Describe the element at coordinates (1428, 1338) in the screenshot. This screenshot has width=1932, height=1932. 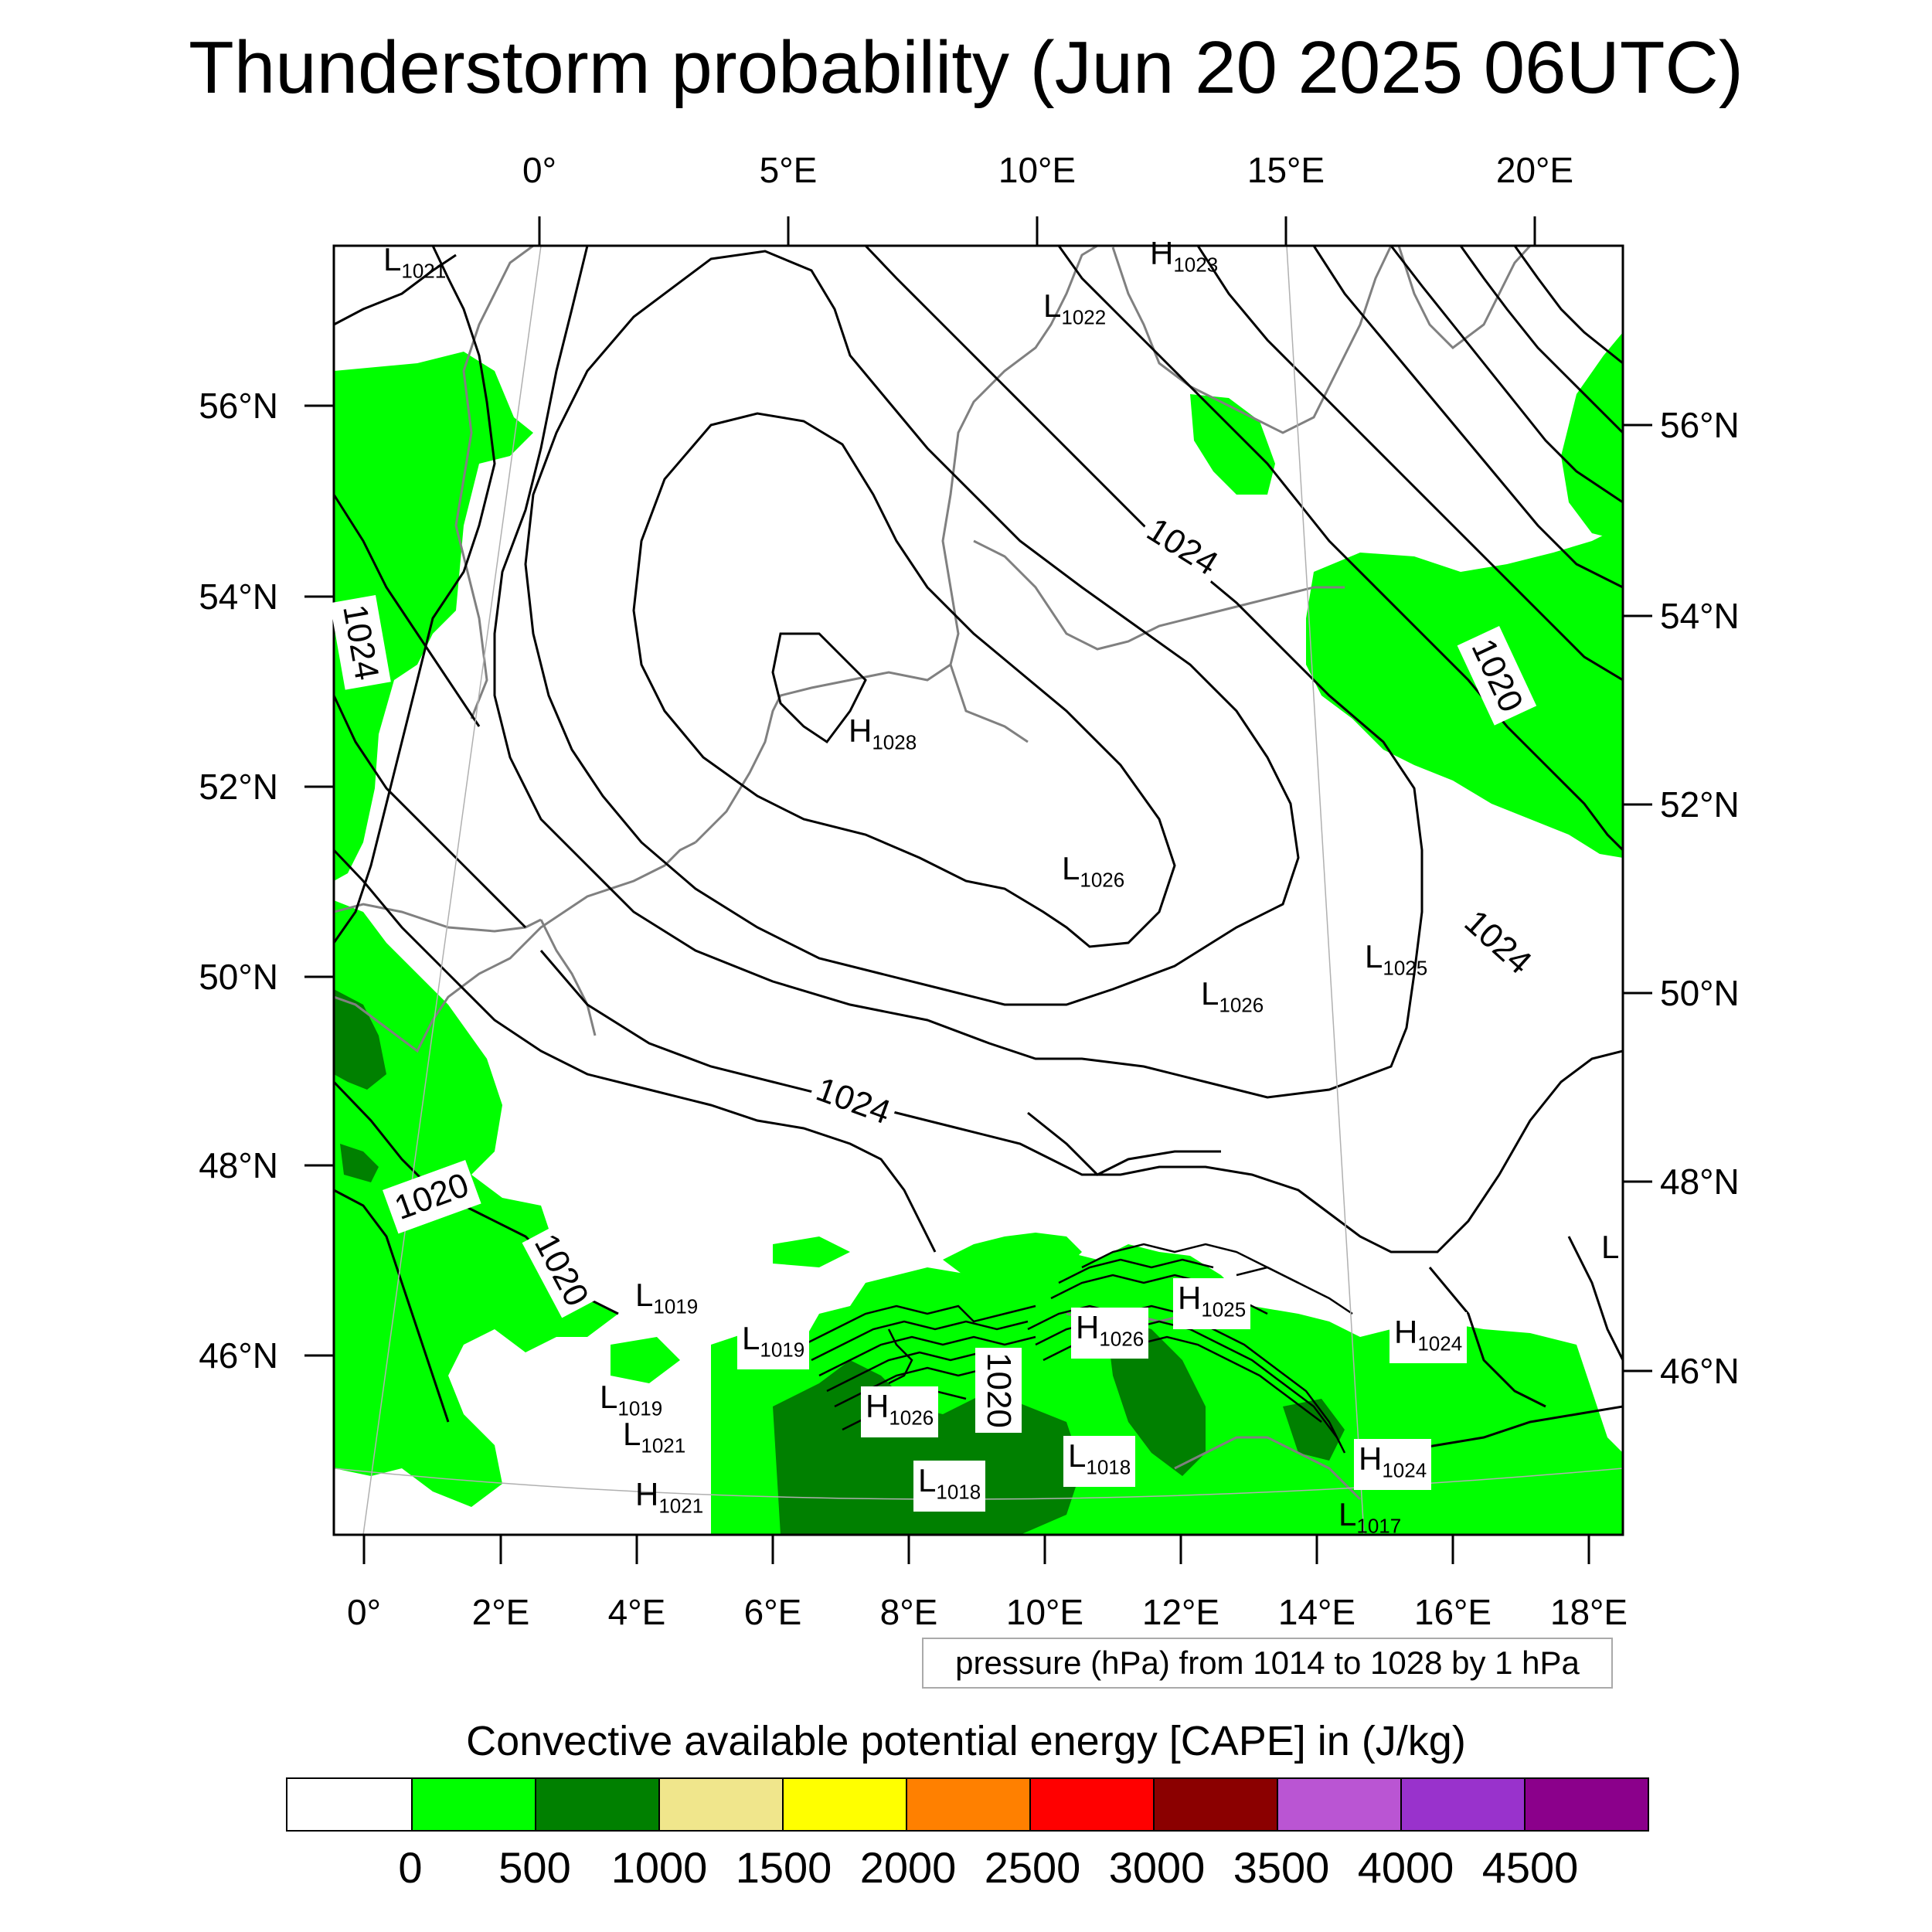
I see `pressure-center: H1024` at that location.